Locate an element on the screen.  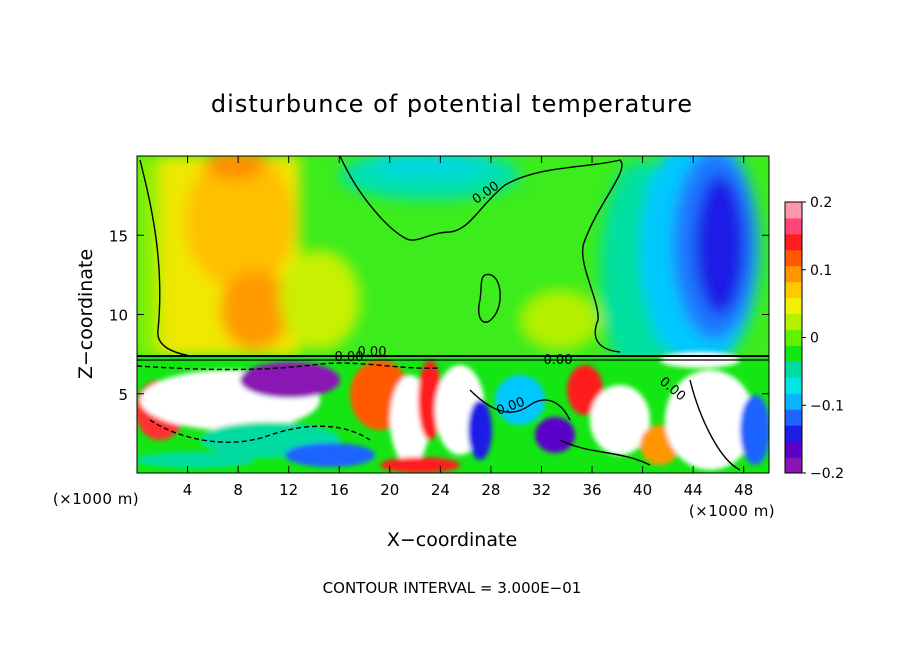
y-tick-label: 10 is located at coordinates (118, 316).